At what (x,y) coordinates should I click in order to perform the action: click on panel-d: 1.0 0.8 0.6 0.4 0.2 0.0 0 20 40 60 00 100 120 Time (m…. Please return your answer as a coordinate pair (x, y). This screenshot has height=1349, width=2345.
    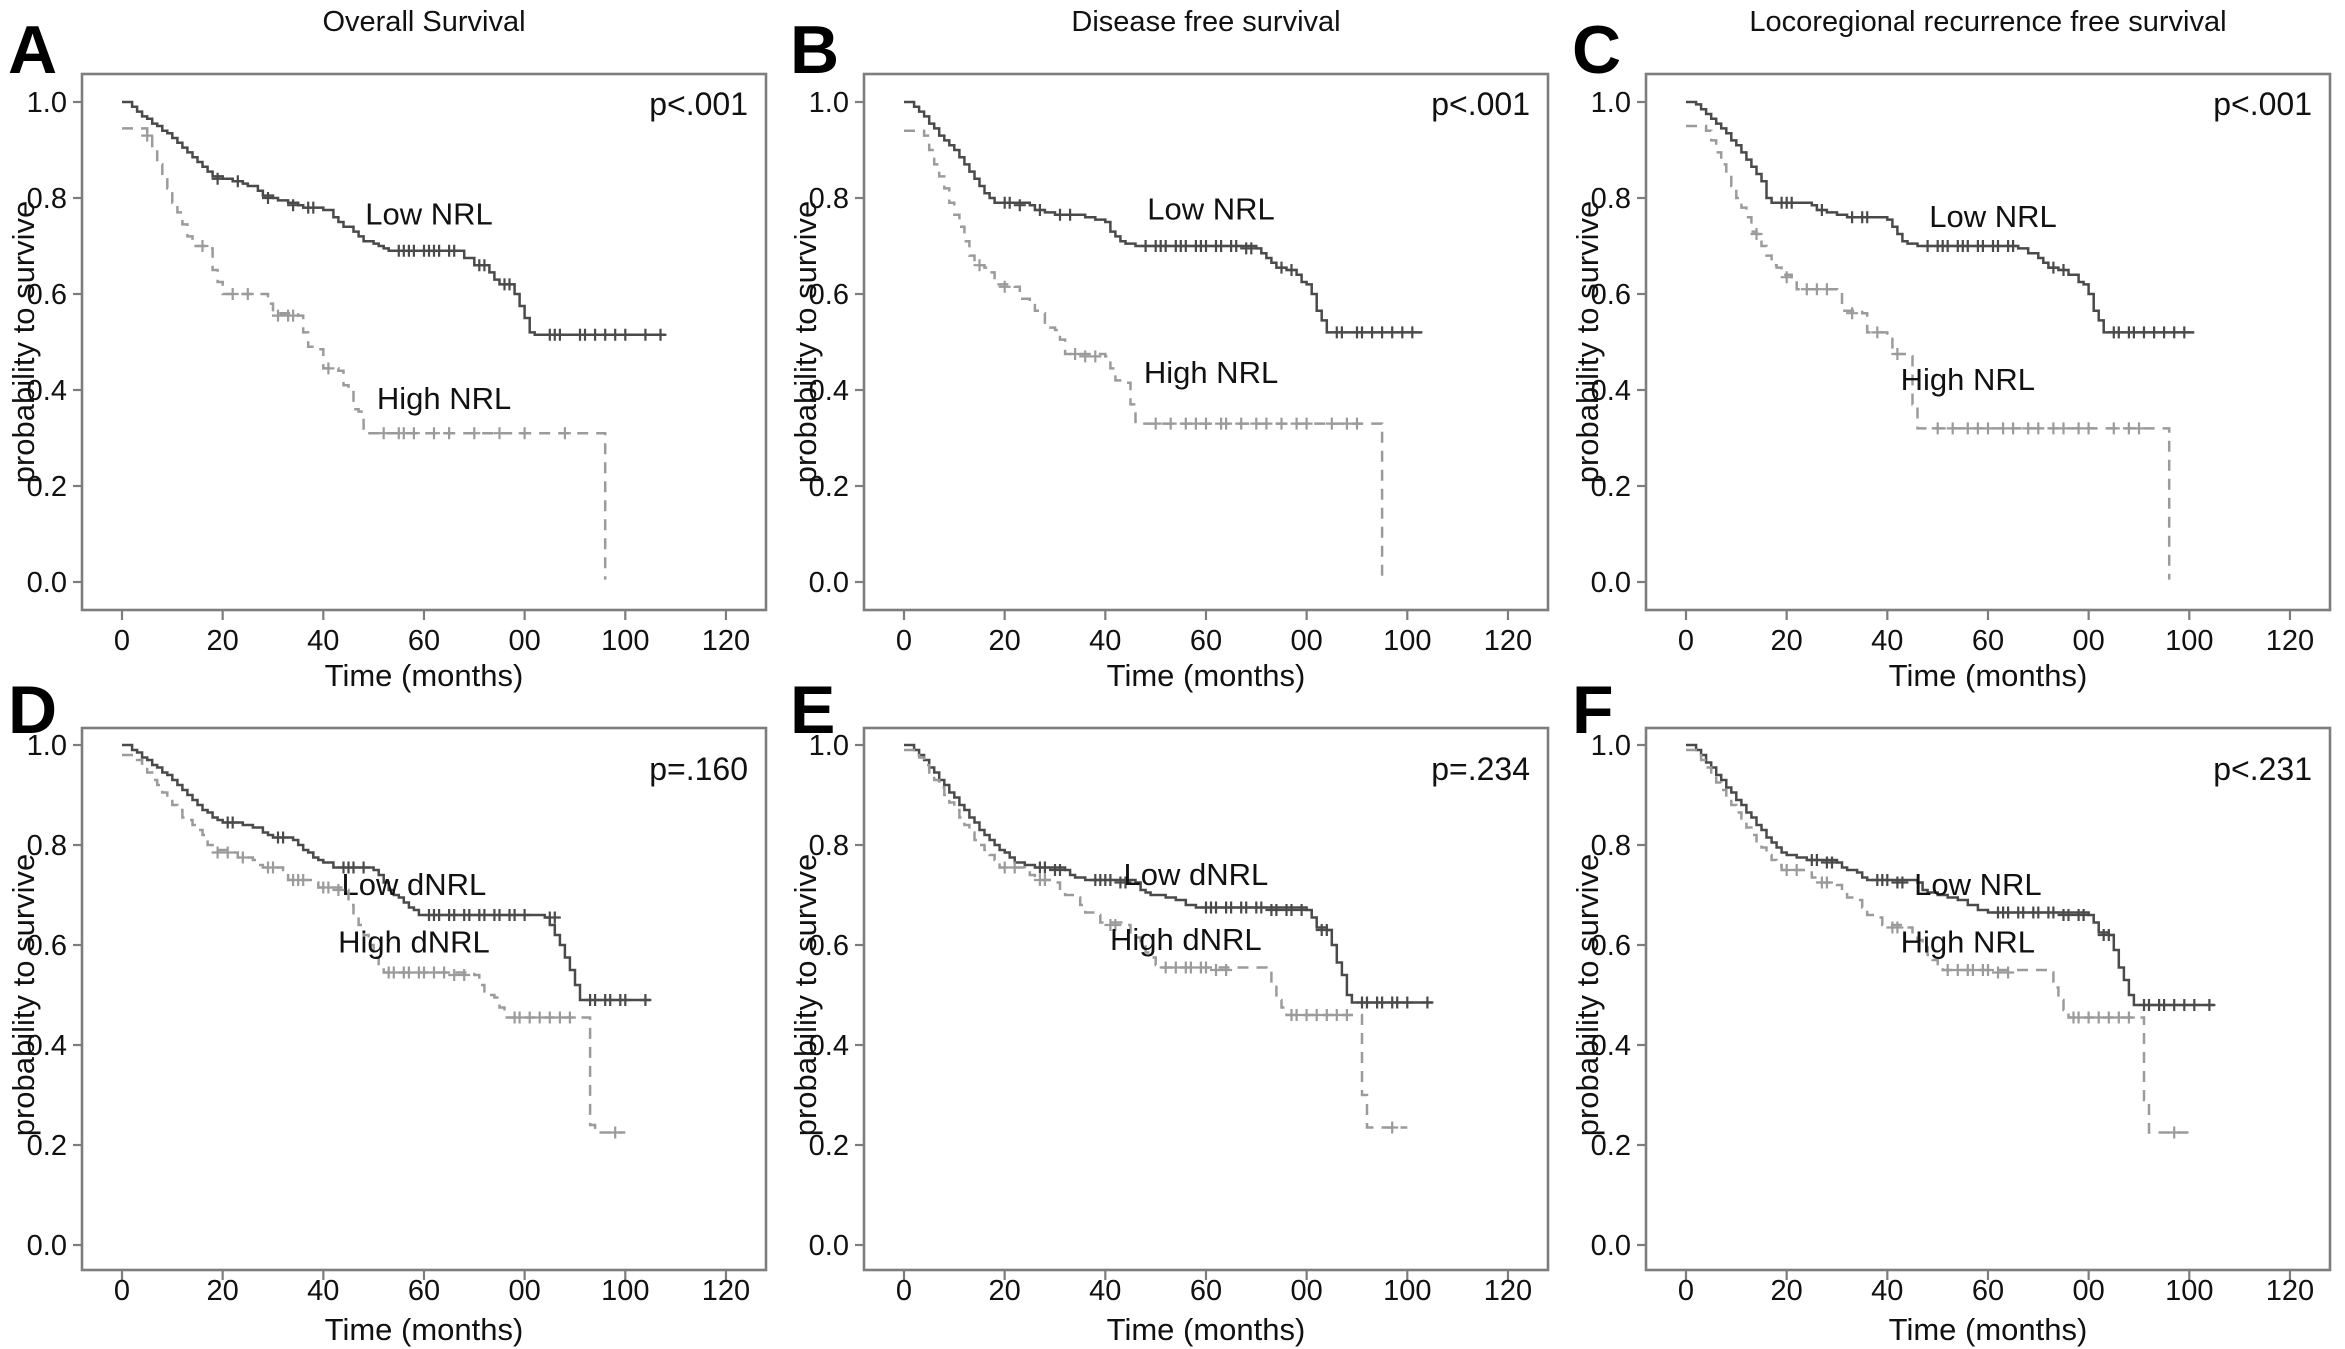
    Looking at the image, I should click on (387, 1036).